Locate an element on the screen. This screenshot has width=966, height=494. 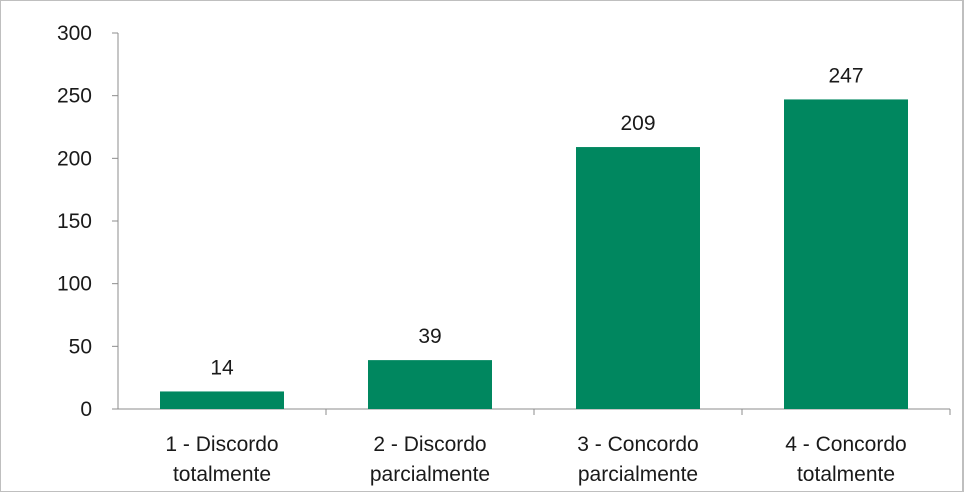
y-tick-label: 200 is located at coordinates (74, 158).